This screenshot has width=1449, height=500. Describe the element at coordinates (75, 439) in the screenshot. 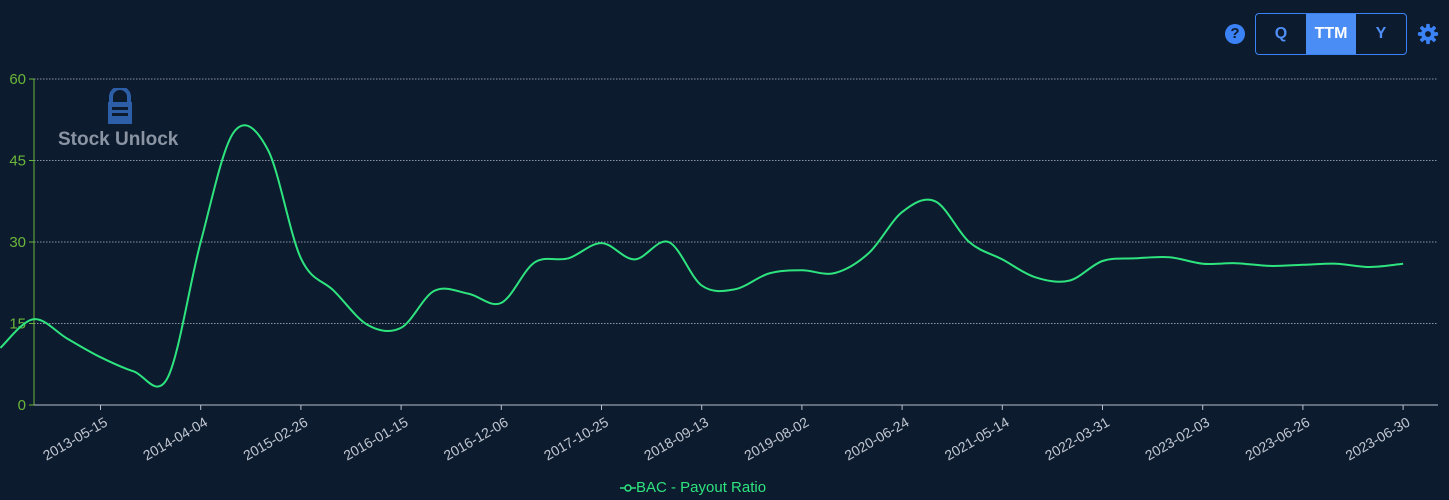

I see `x-tick-label: 2013-05-15` at that location.